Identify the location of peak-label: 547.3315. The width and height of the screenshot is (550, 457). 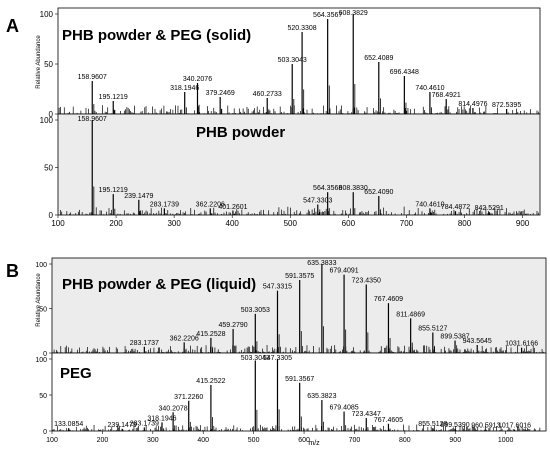
(277, 287).